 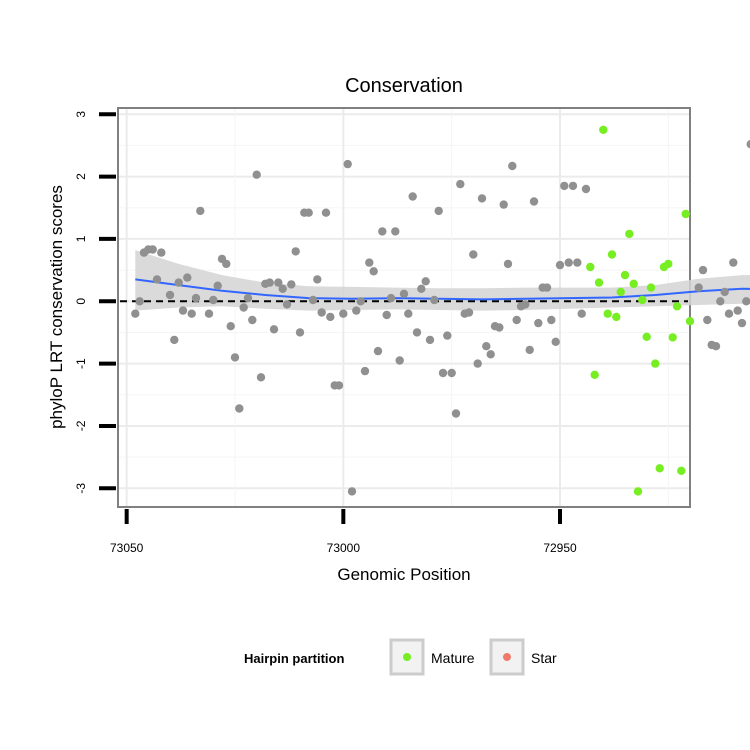 I want to click on y-tick-label: 3, so click(x=81, y=114).